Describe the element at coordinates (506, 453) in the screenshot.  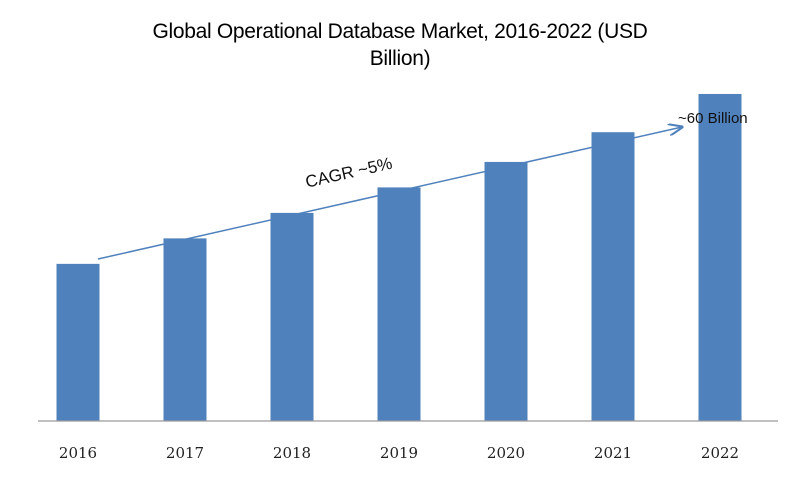
I see `x-tick-label-2020: 2020` at that location.